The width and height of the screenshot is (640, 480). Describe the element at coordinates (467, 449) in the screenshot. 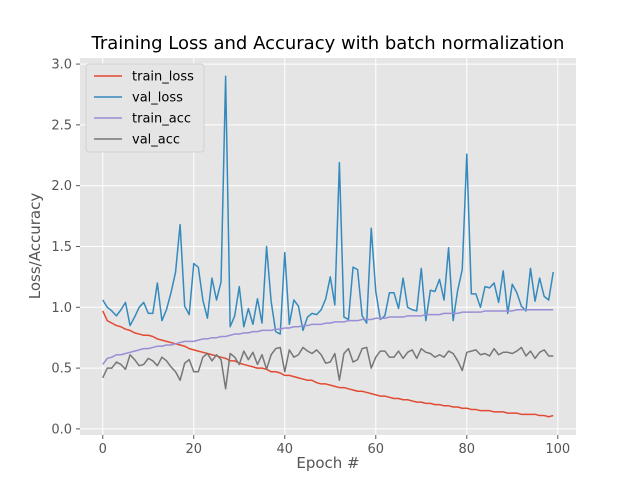

I see `x-tick-label: 80` at that location.